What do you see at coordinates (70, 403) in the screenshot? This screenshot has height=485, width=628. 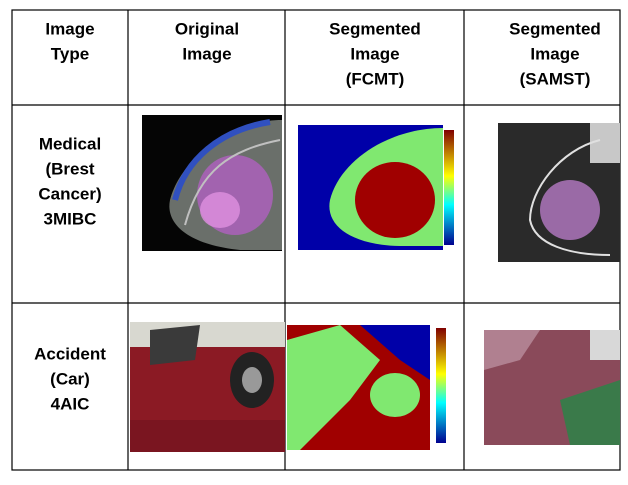 I see `cell-text: 4AIC` at bounding box center [70, 403].